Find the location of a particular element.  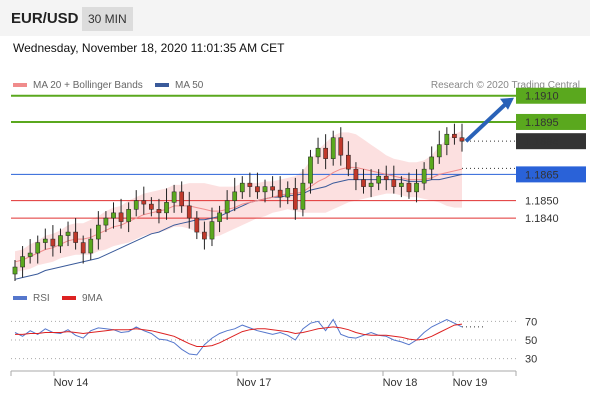

legend-item-ma50: MA 50 is located at coordinates (179, 85).